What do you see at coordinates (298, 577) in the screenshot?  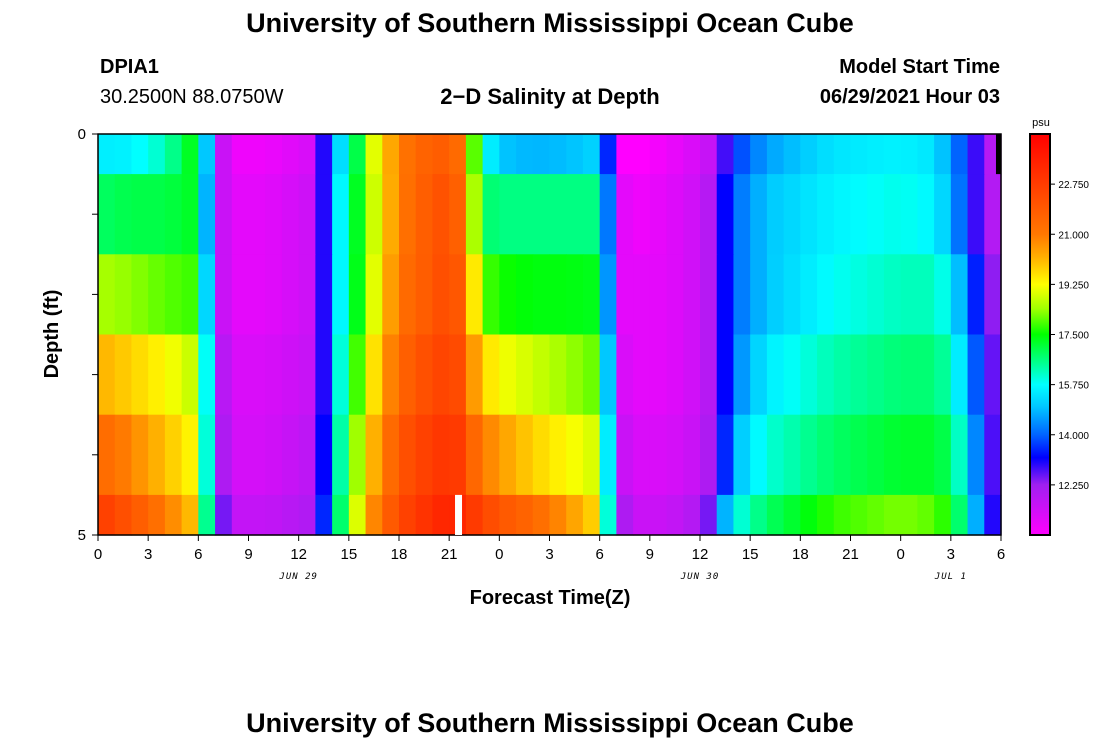 I see `date-label: JUN 29` at bounding box center [298, 577].